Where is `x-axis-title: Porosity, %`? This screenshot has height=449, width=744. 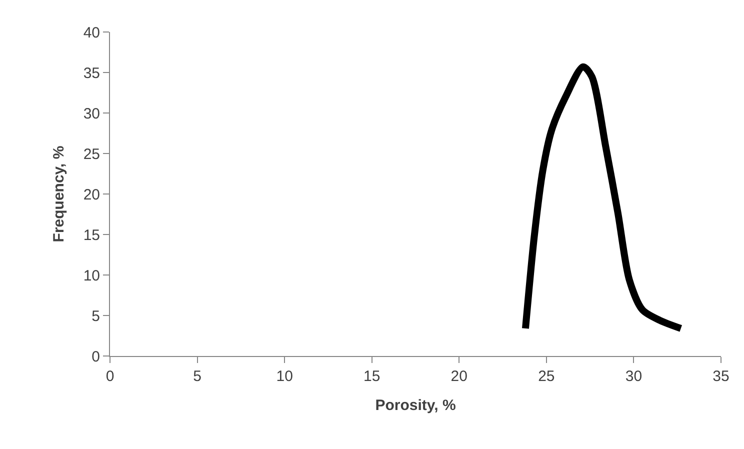
x-axis-title: Porosity, % is located at coordinates (415, 405).